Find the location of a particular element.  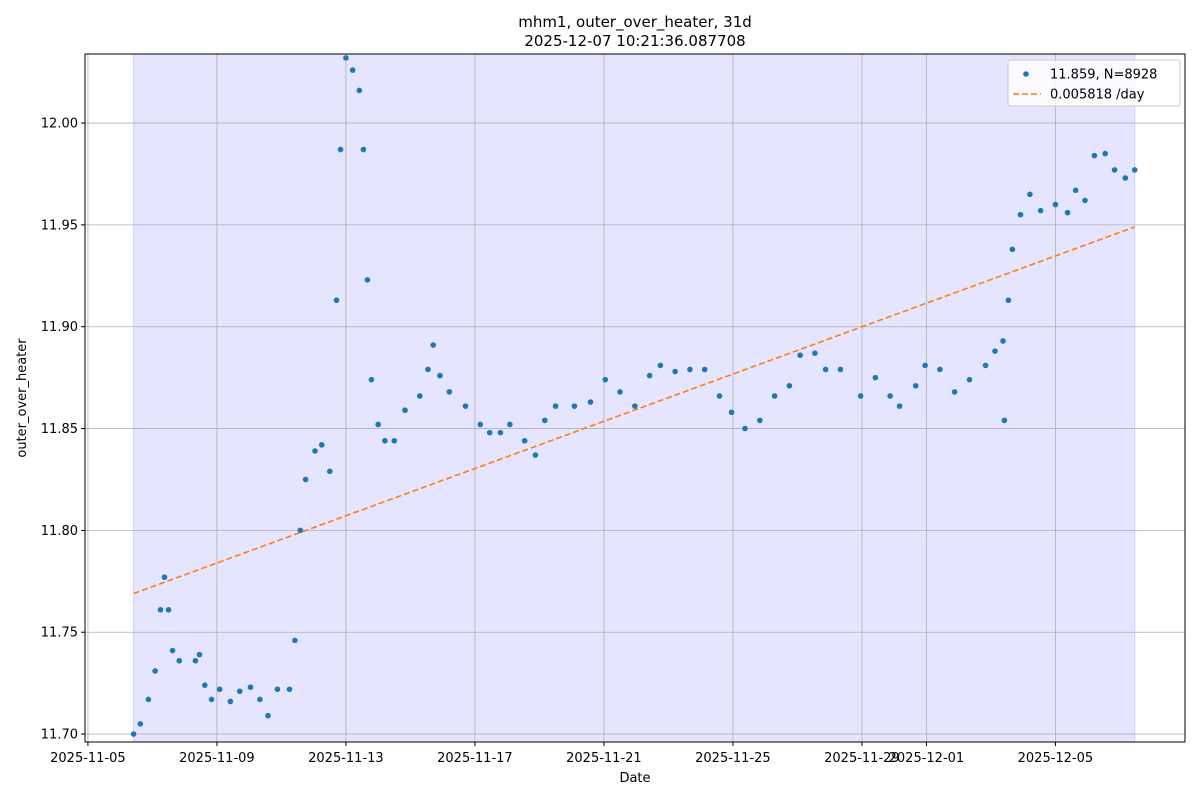

x-tick-label: 2025-12-05 is located at coordinates (1056, 758).